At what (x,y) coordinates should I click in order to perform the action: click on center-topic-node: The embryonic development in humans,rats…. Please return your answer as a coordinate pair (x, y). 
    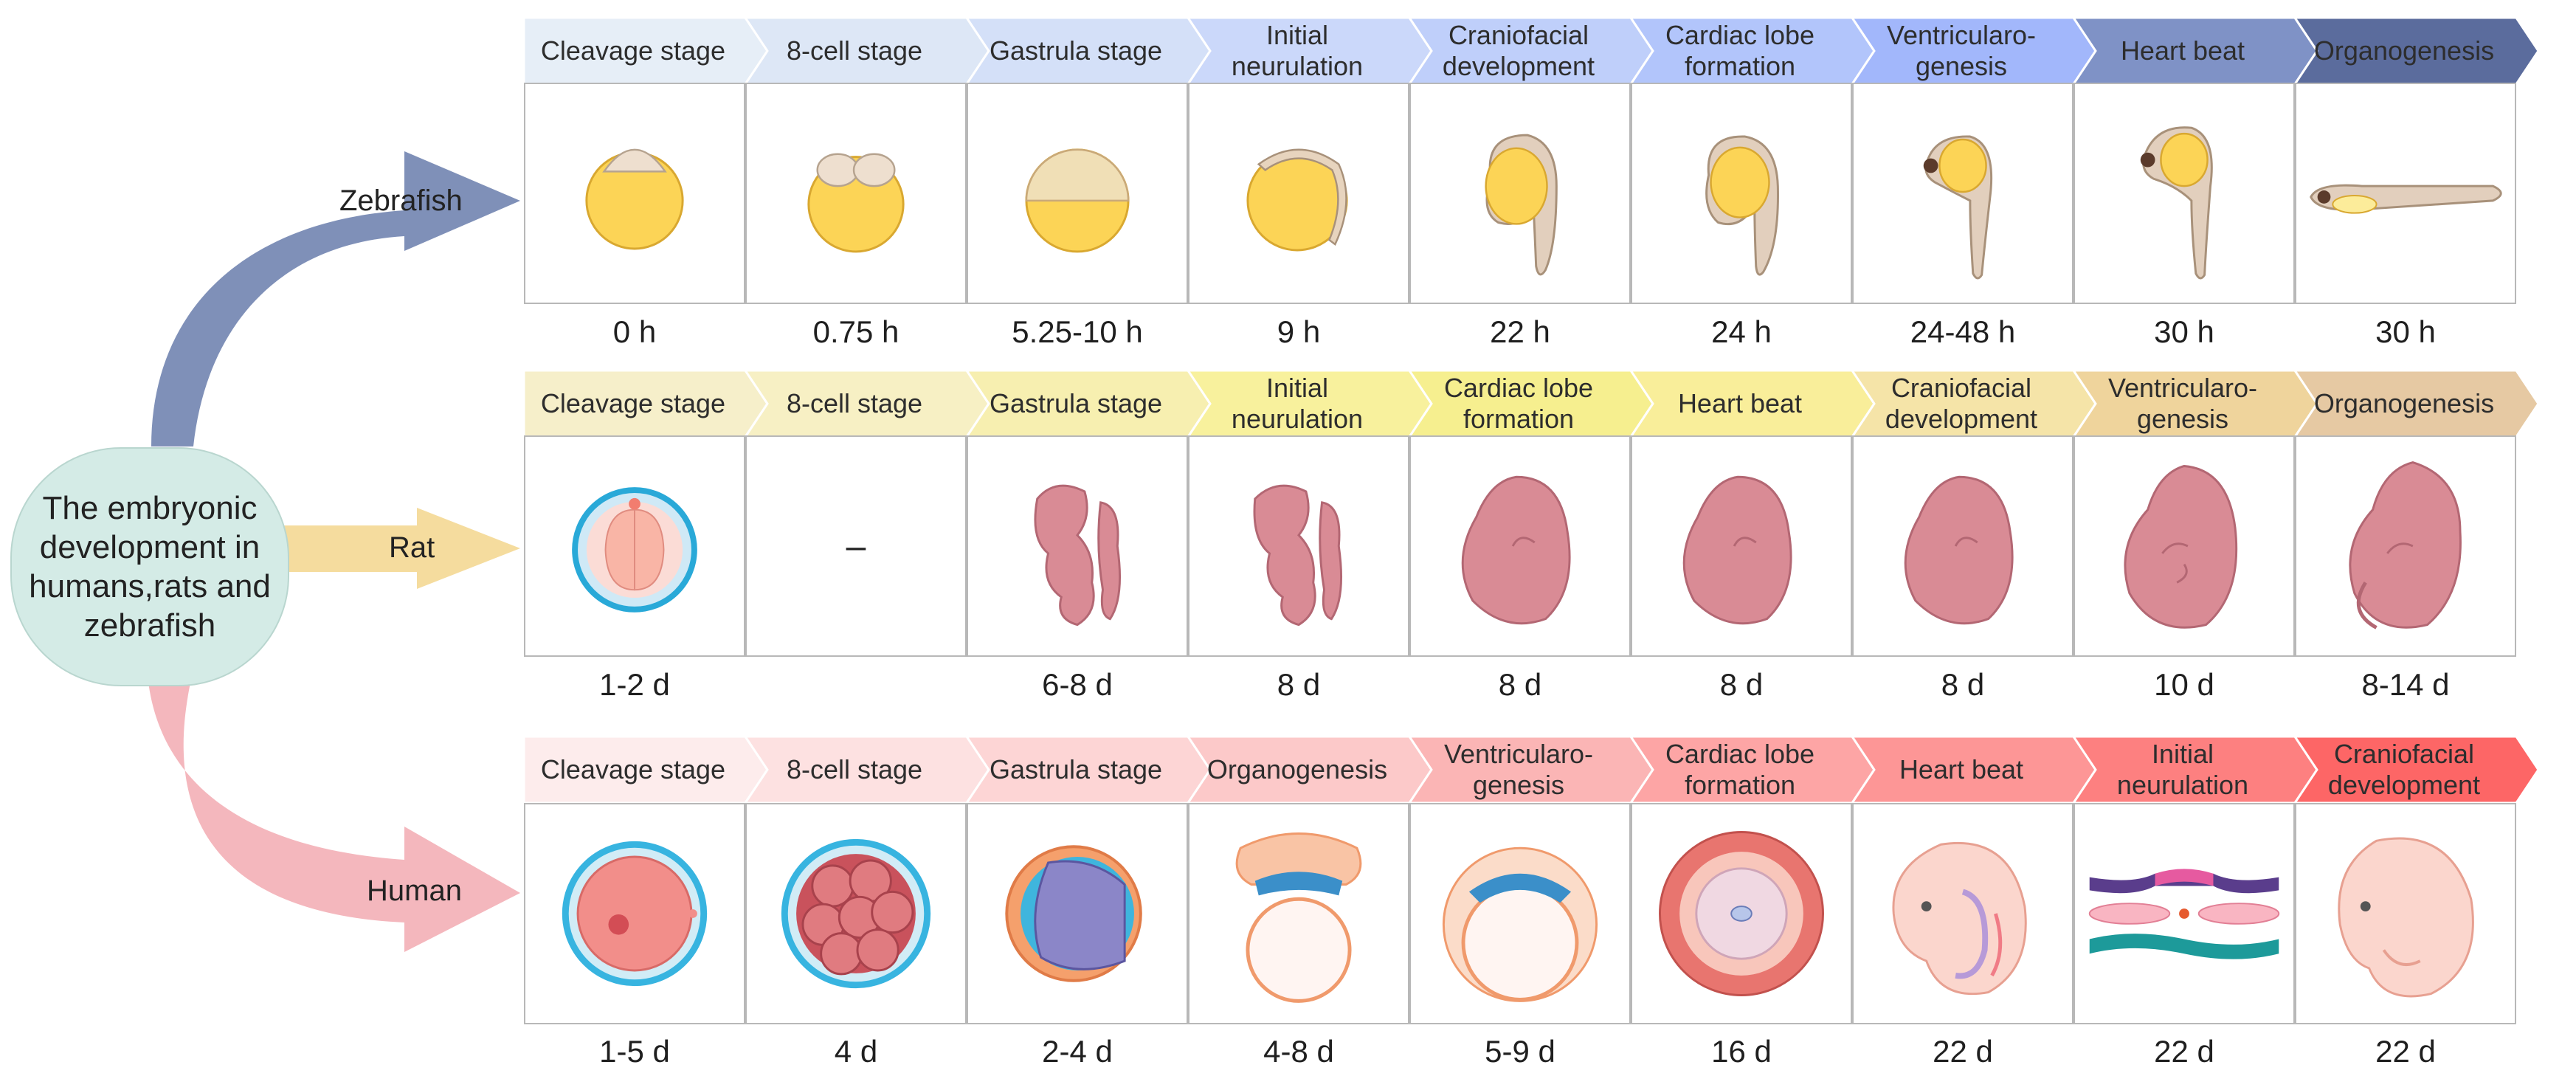
    Looking at the image, I should click on (149, 567).